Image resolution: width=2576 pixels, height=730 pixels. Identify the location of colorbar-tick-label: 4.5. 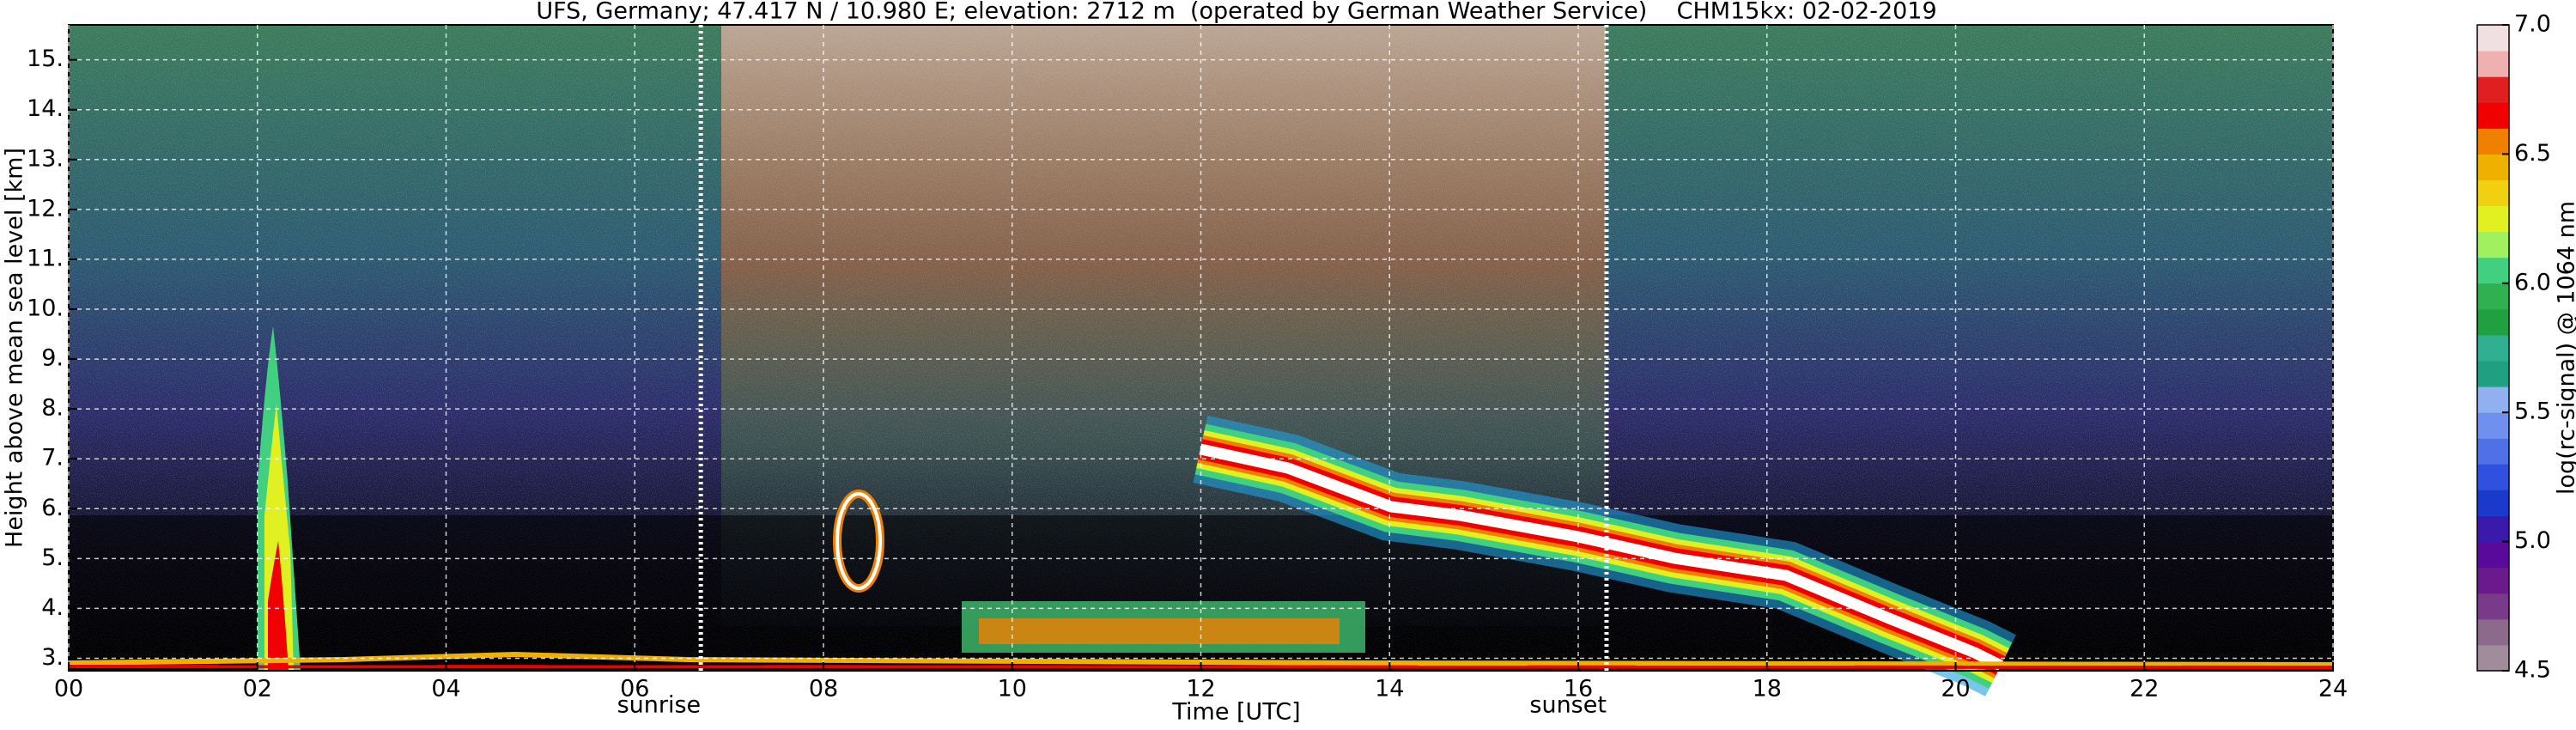
(2532, 670).